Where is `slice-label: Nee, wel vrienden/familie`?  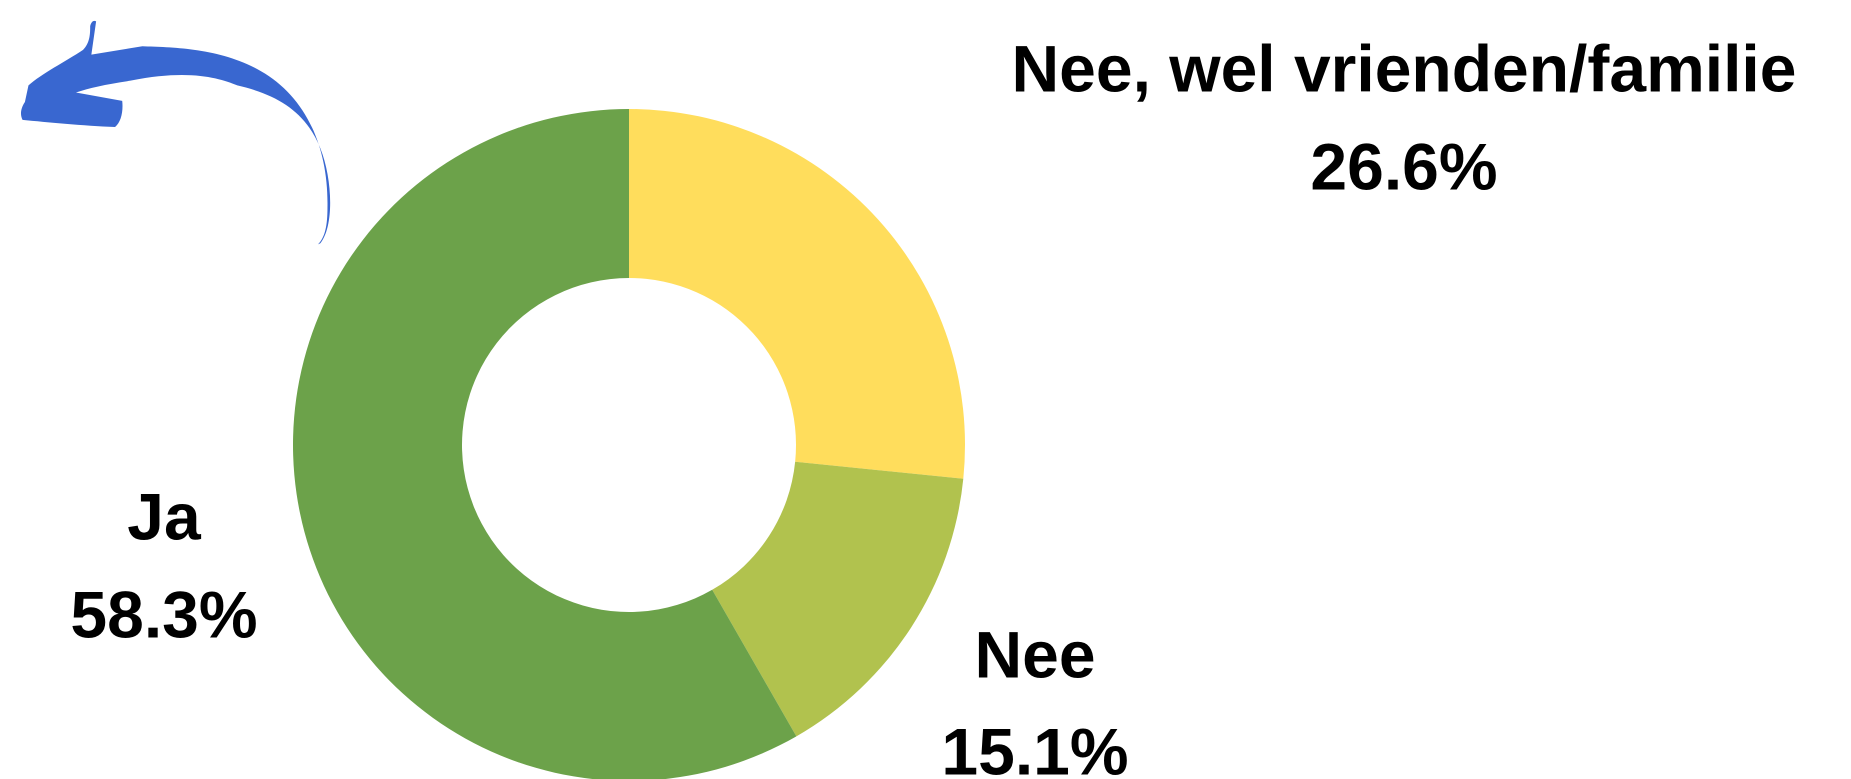 slice-label: Nee, wel vrienden/familie is located at coordinates (1404, 68).